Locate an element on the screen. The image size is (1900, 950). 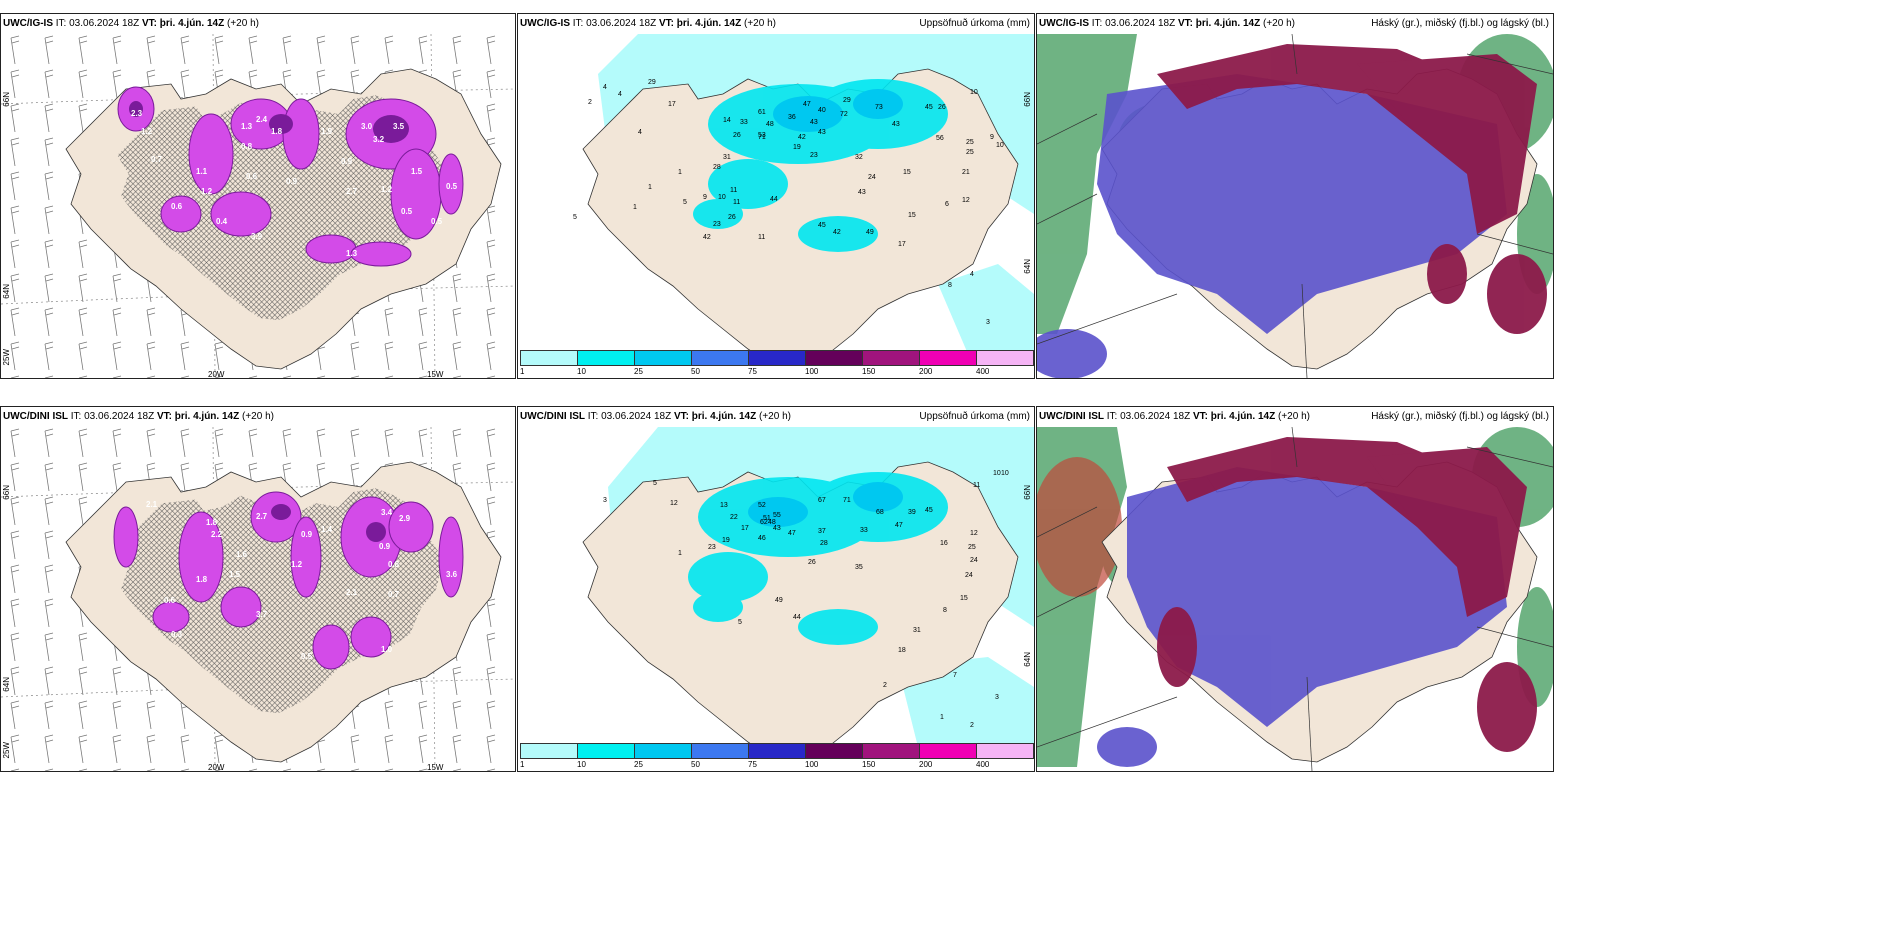
precip-label: 1.3 is located at coordinates (247, 126).